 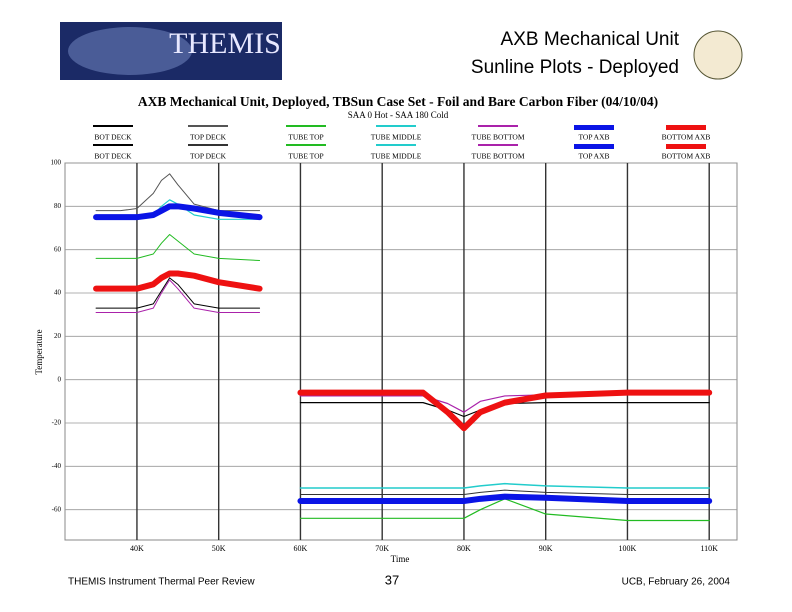 I want to click on x-tick-label: 40K, so click(x=137, y=548).